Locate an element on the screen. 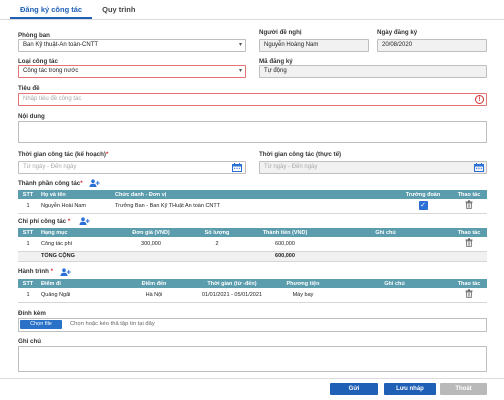  row-title: Trưởng Ban - Ban Kỹ THuật An toàn CNTT is located at coordinates (253, 206).